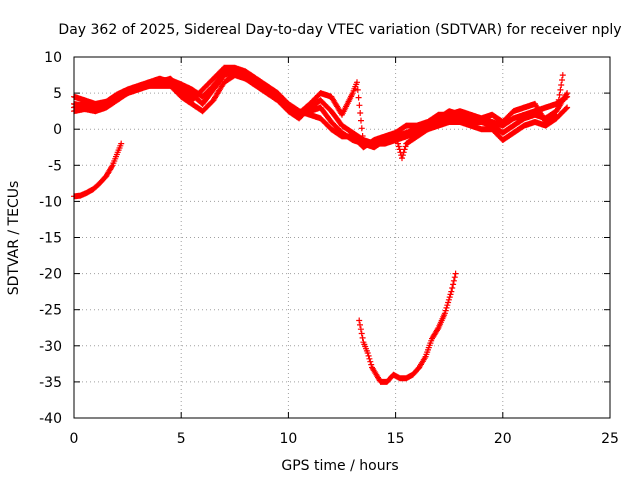 This screenshot has height=480, width=640. I want to click on y-tick-label: 0, so click(57, 130).